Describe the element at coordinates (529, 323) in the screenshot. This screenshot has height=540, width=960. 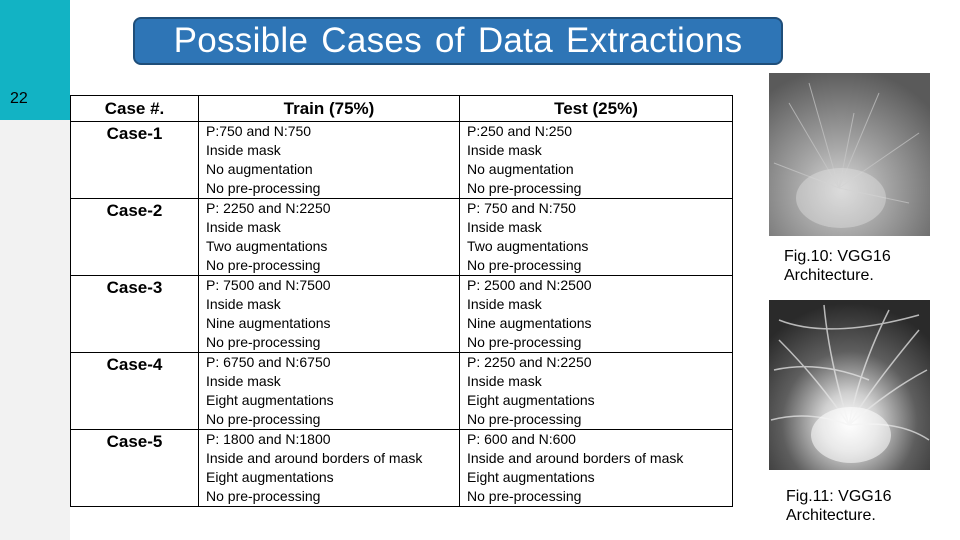
I see `test-cell-line: Nine augmentations` at that location.